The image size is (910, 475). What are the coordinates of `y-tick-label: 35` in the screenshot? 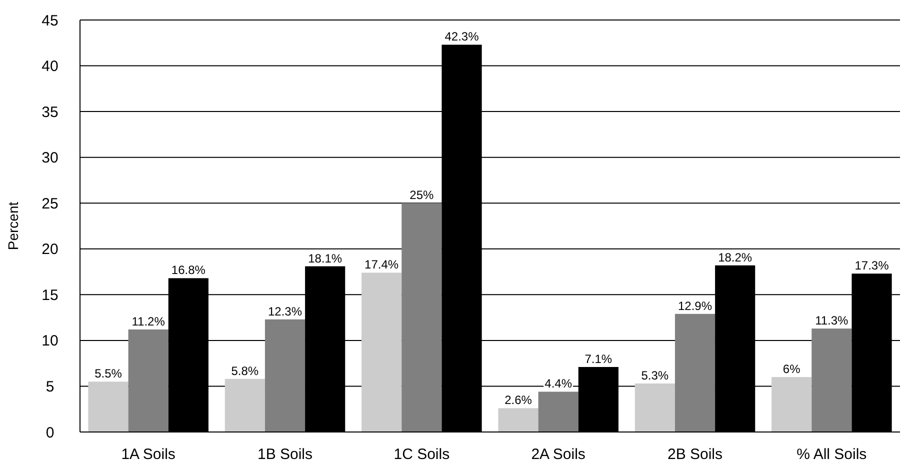 It's located at (50, 112).